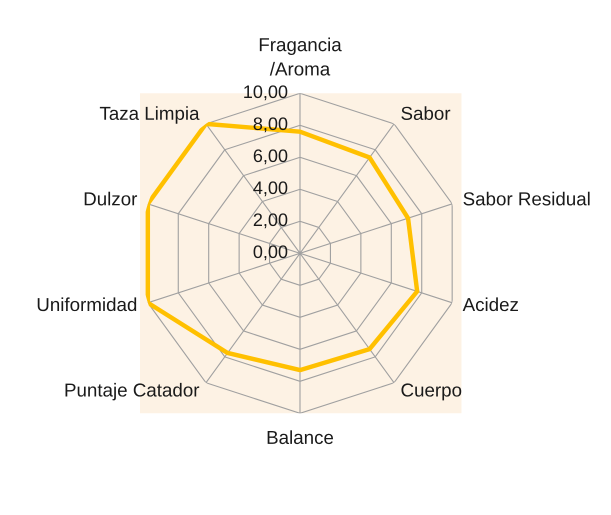 This screenshot has width=611, height=515. What do you see at coordinates (271, 220) in the screenshot?
I see `y-tick-label: 2,00` at bounding box center [271, 220].